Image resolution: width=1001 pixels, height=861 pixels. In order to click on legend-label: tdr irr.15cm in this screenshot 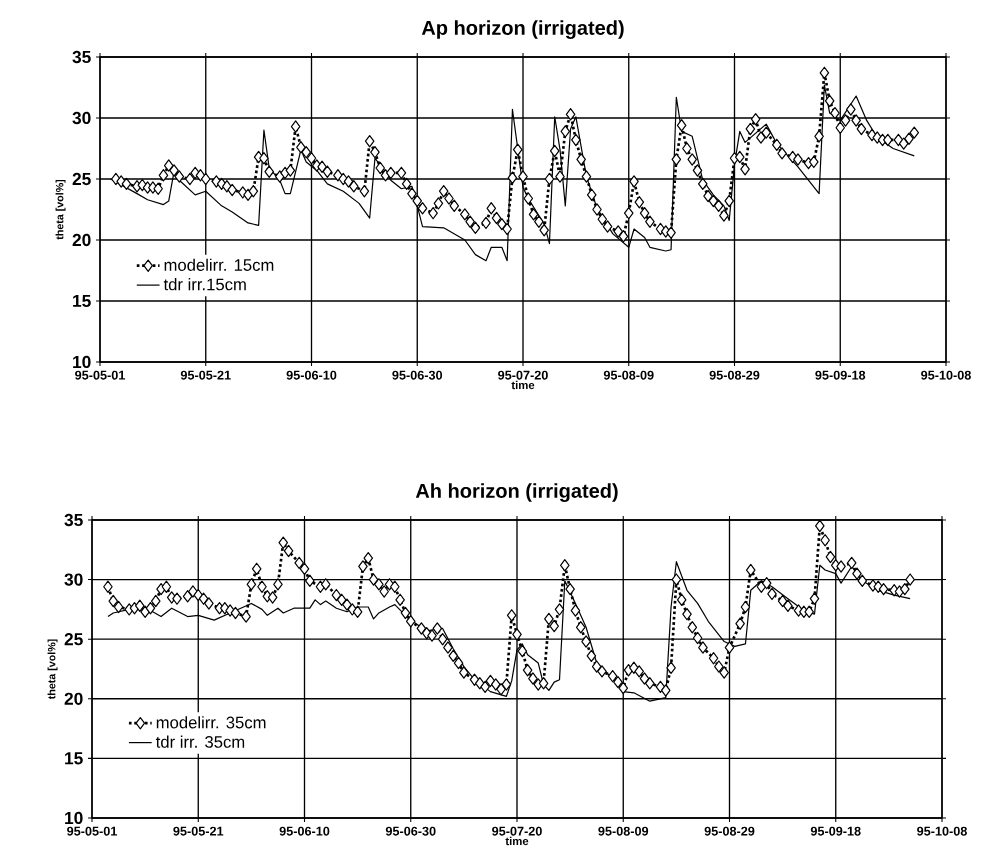, I will do `click(204, 284)`.